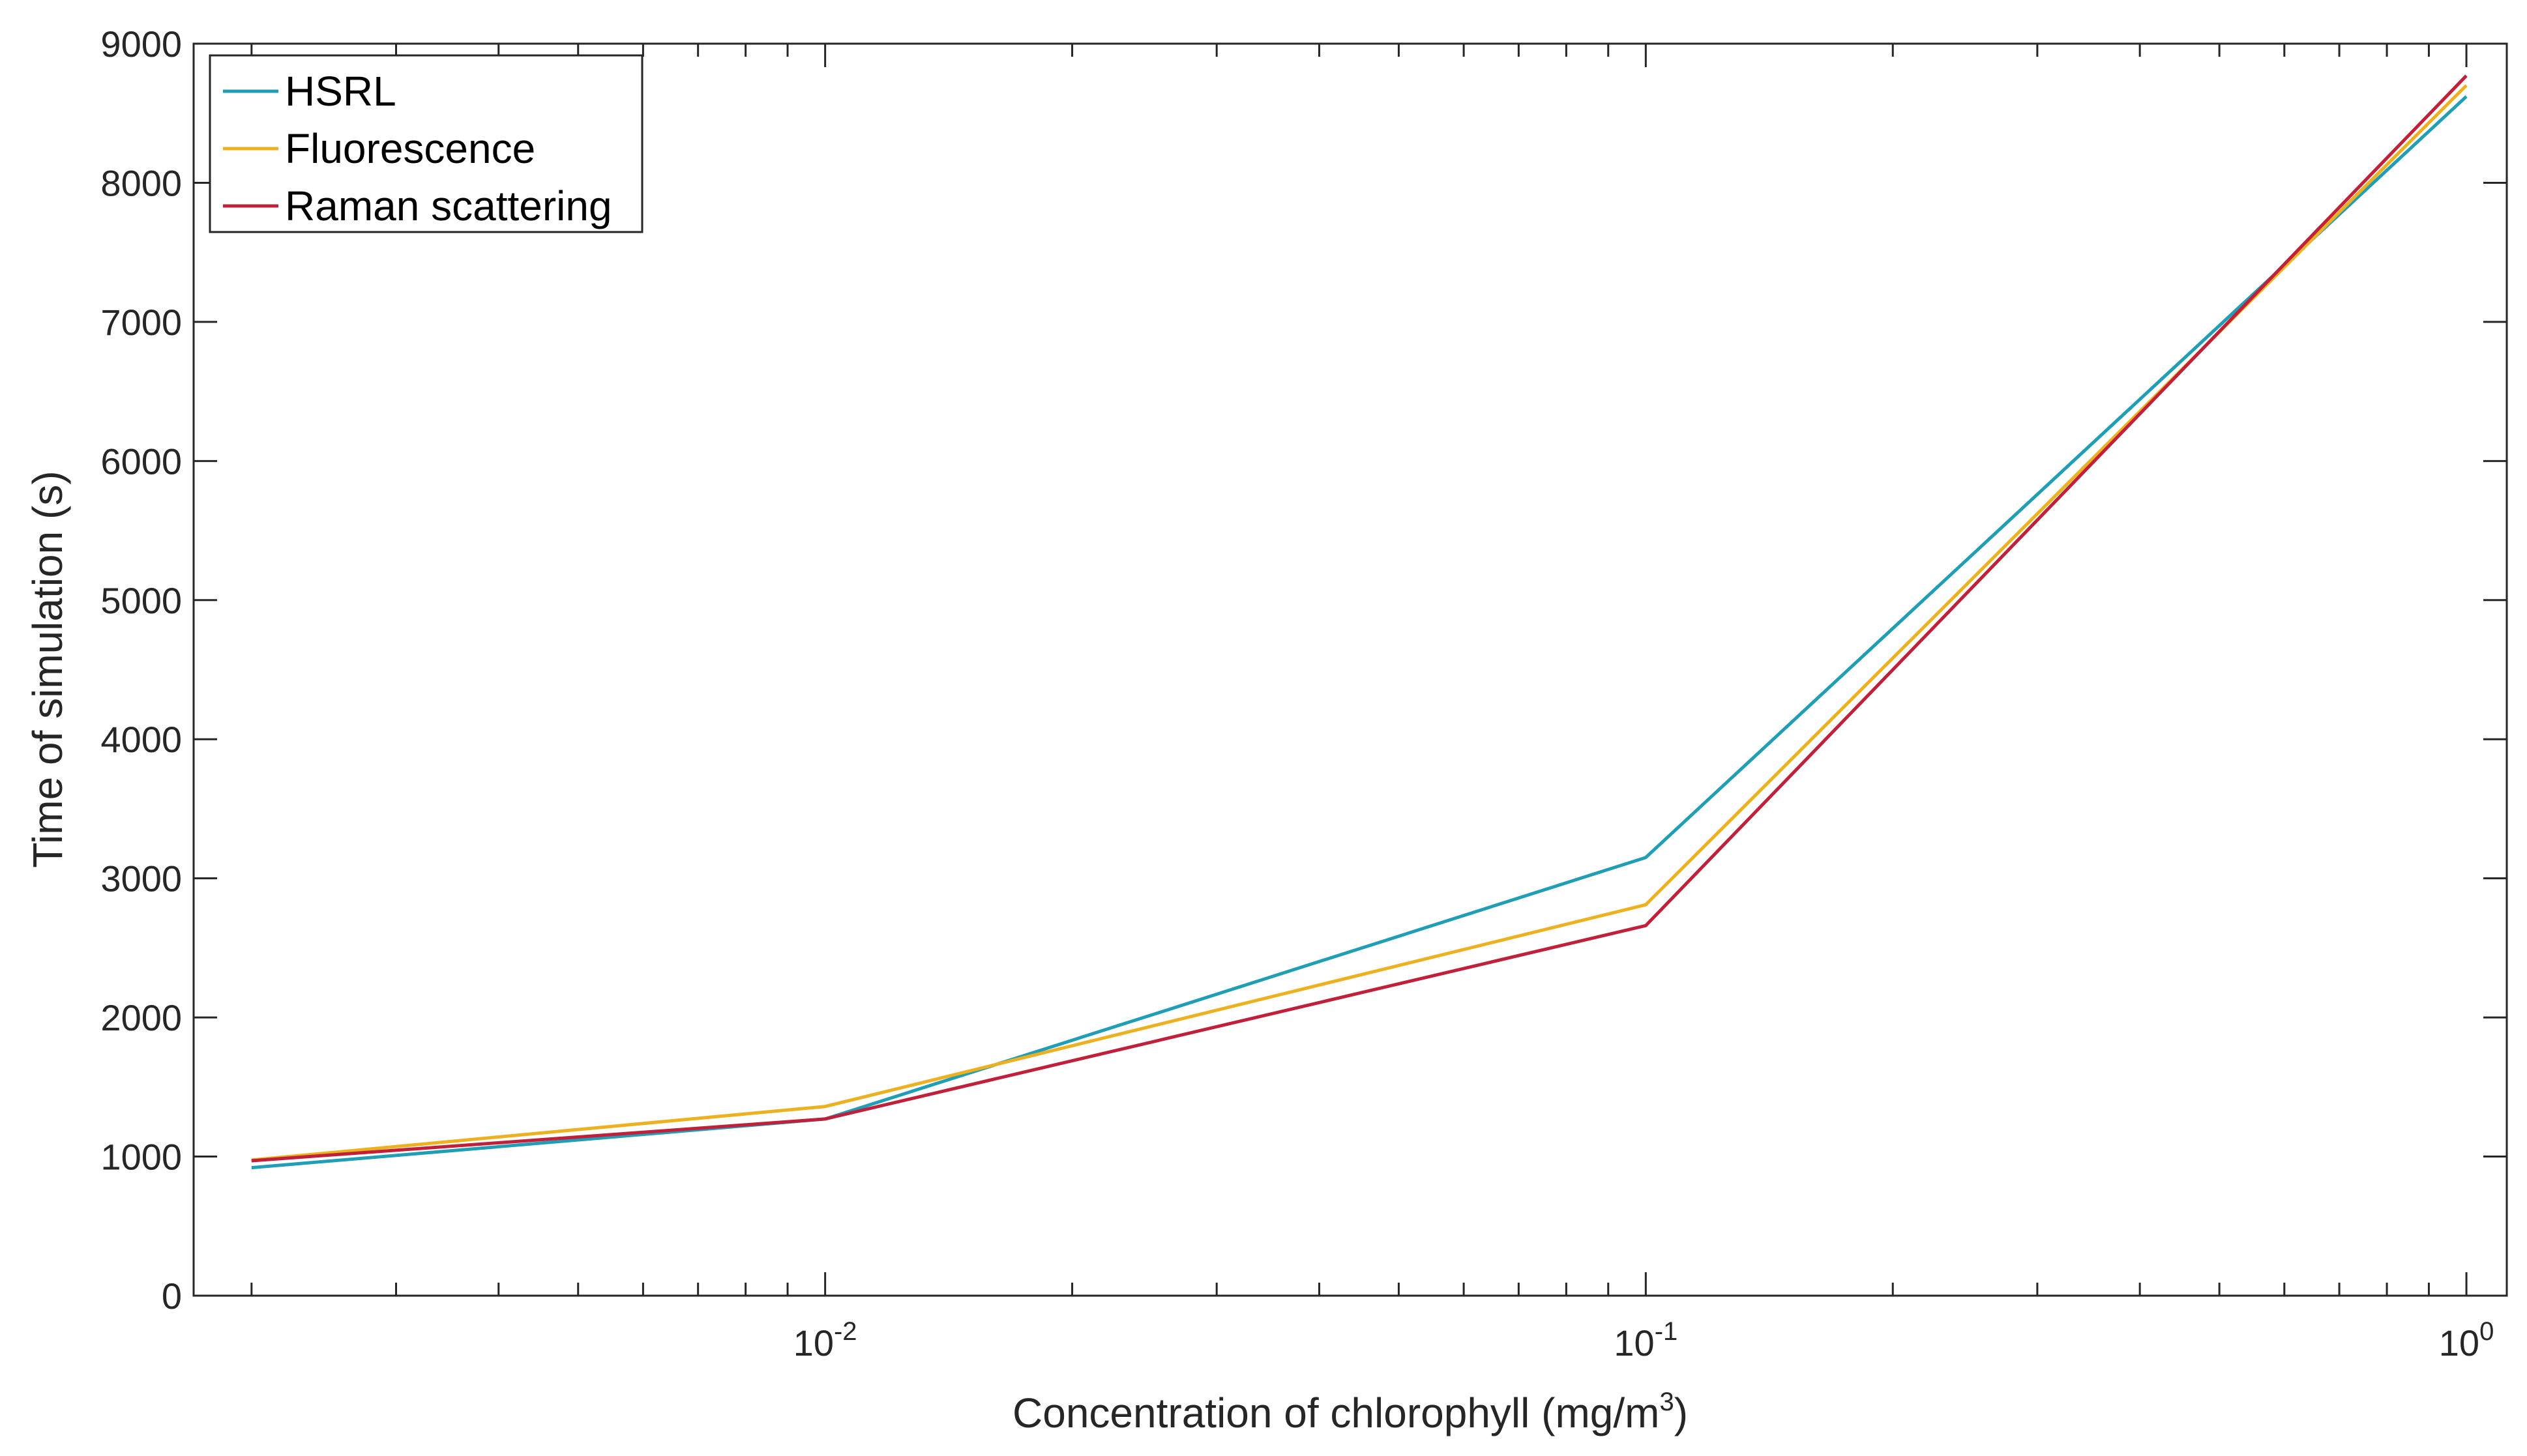  What do you see at coordinates (825, 1340) in the screenshot?
I see `x-tick-label: 10⁻²` at bounding box center [825, 1340].